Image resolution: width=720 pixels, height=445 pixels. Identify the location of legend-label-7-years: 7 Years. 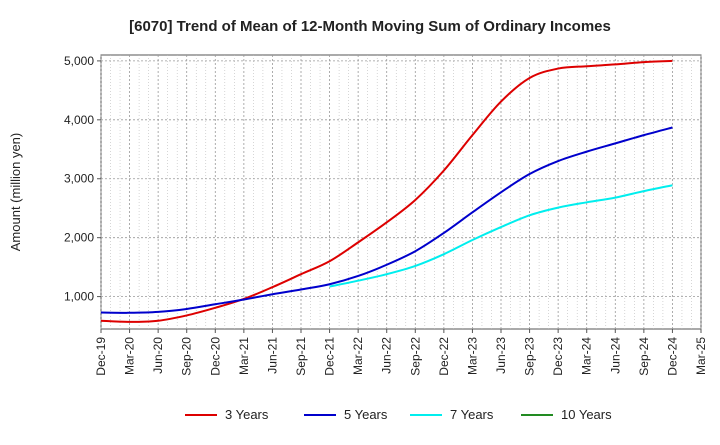
(472, 414).